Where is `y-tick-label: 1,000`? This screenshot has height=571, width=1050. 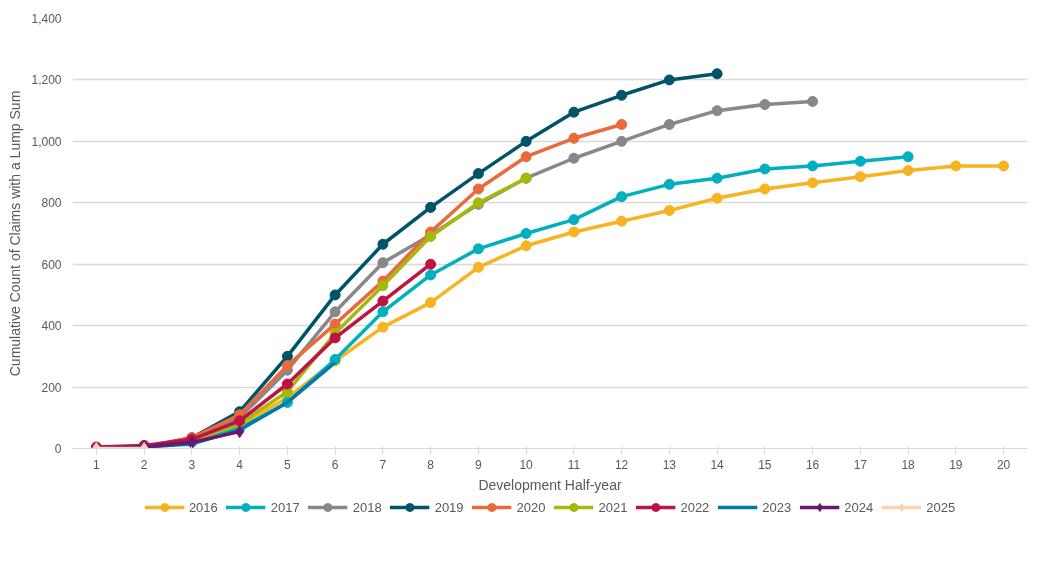
y-tick-label: 1,000 is located at coordinates (46, 141).